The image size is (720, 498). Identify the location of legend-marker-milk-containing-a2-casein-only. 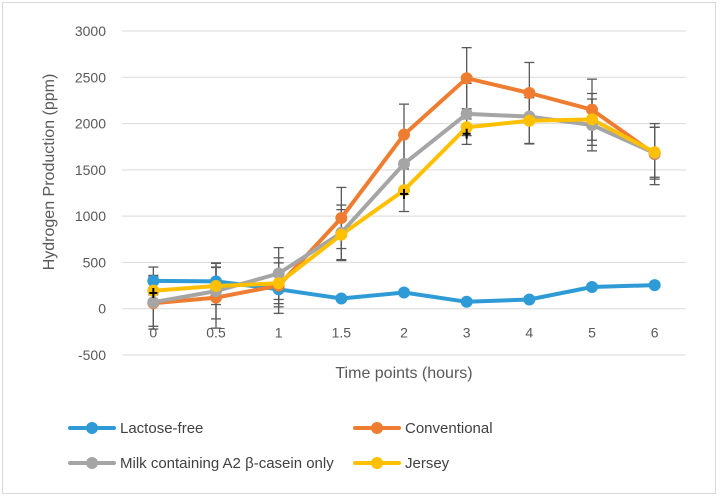
(92, 463).